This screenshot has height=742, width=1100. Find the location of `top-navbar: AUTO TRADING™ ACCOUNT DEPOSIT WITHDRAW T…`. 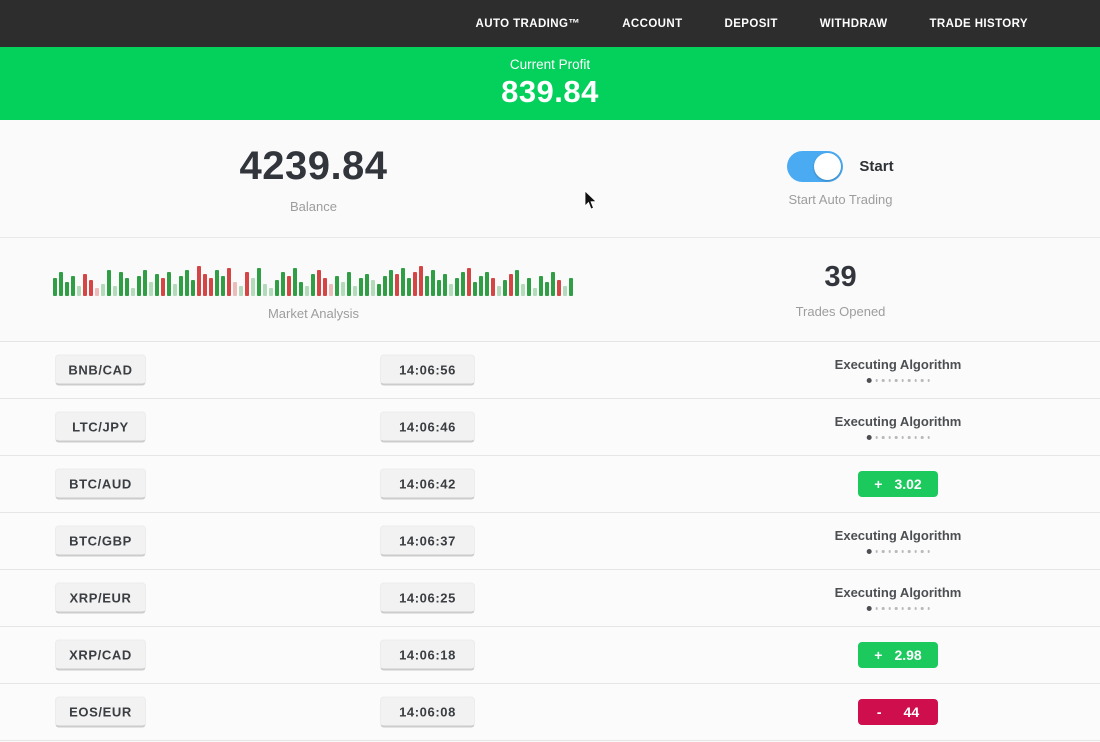

top-navbar: AUTO TRADING™ ACCOUNT DEPOSIT WITHDRAW T… is located at coordinates (550, 23).